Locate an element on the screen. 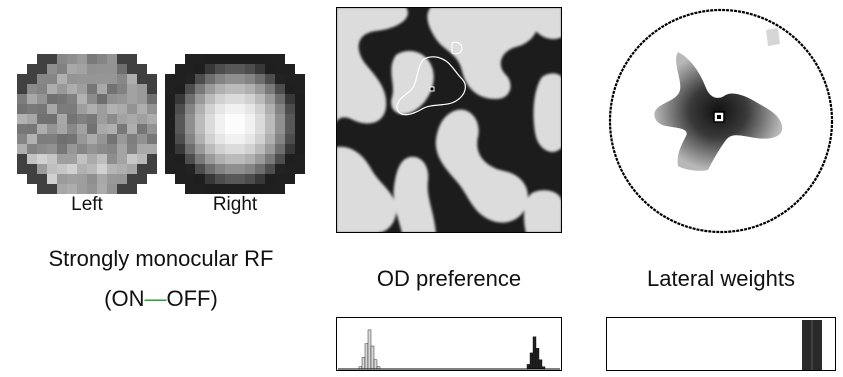 The image size is (843, 377). od-histogram-svg is located at coordinates (449, 344).